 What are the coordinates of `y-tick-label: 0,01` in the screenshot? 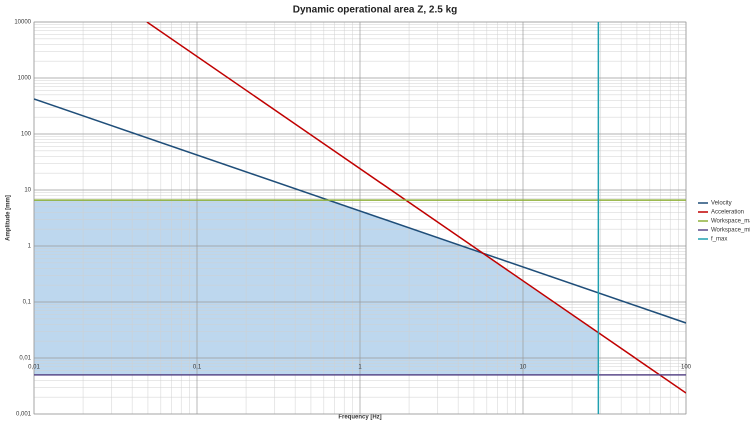 It's located at (25, 359).